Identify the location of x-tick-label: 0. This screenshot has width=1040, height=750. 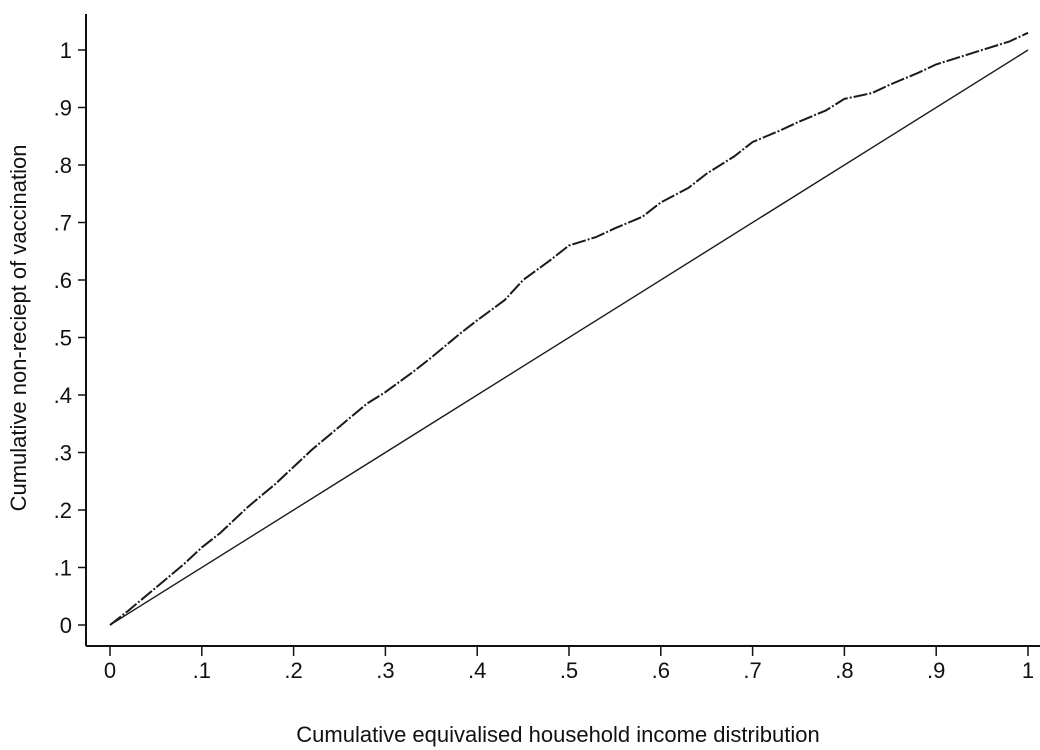
(110, 670).